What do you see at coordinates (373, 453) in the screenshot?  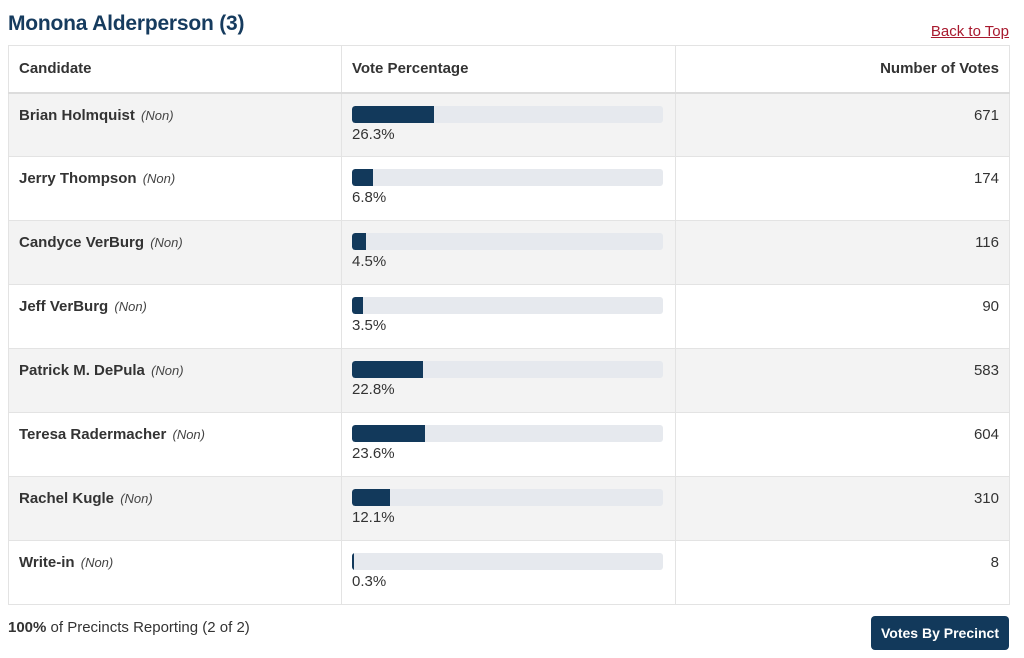 I see `vote-percentage: 23.6%` at bounding box center [373, 453].